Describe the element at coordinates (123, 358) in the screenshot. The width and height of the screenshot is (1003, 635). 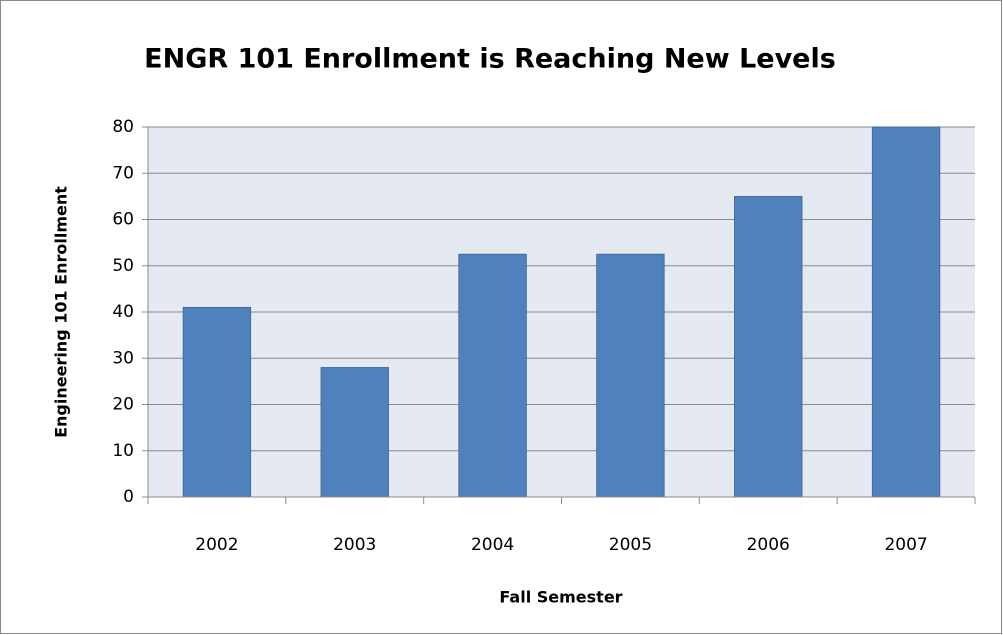
I see `y-tick-label: 30` at that location.